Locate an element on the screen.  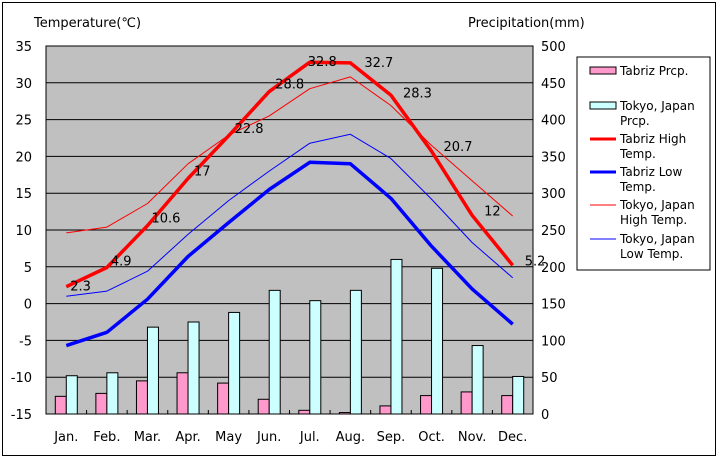
left-tick-label: 20 is located at coordinates (23, 157).